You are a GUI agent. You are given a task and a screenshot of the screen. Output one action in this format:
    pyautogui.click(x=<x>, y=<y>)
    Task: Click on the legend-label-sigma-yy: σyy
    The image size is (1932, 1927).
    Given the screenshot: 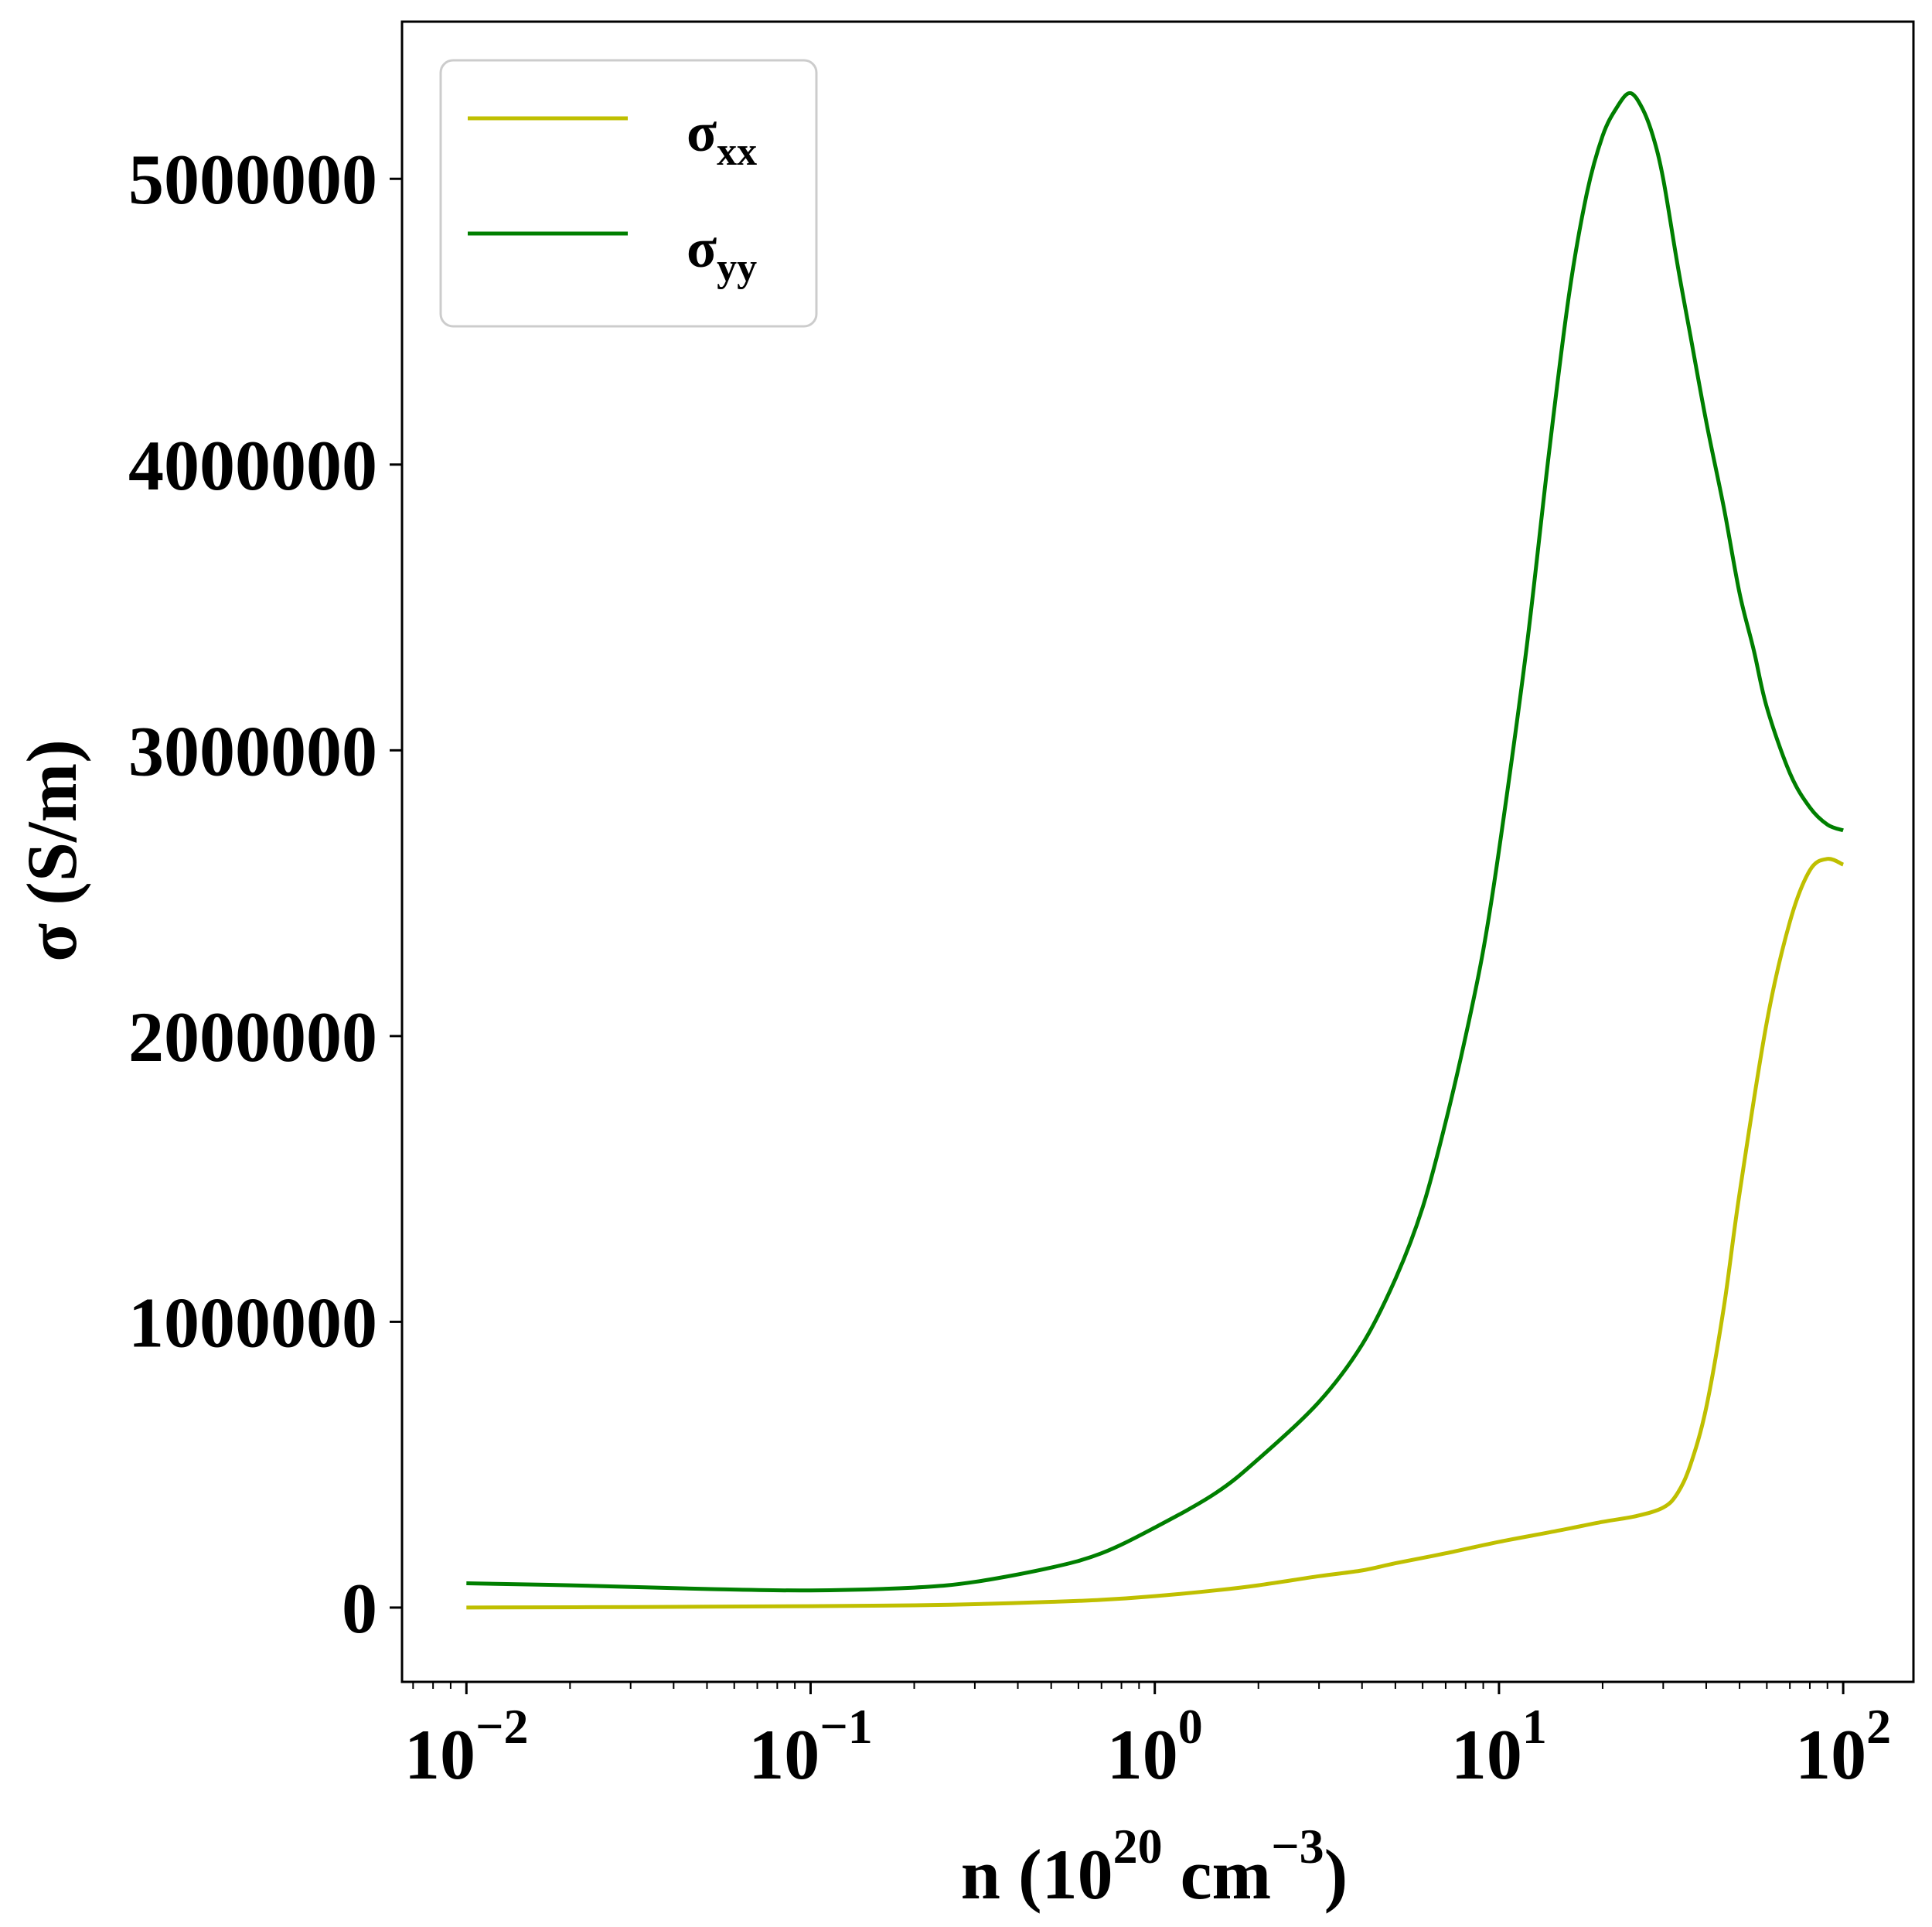 What is the action you would take?
    pyautogui.click(x=722, y=253)
    